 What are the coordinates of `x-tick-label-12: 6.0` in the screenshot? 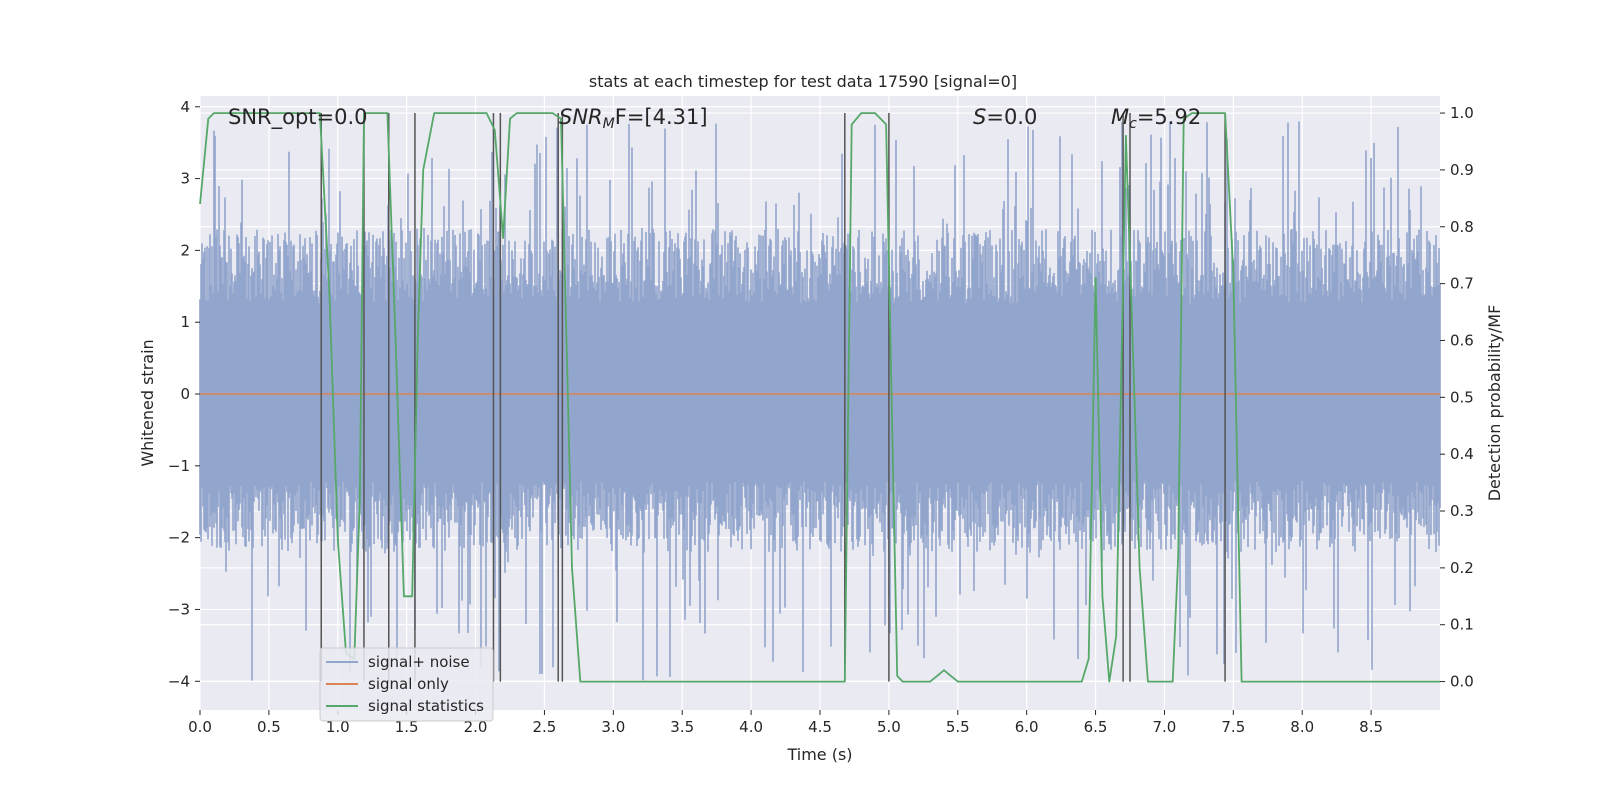 It's located at (1027, 727).